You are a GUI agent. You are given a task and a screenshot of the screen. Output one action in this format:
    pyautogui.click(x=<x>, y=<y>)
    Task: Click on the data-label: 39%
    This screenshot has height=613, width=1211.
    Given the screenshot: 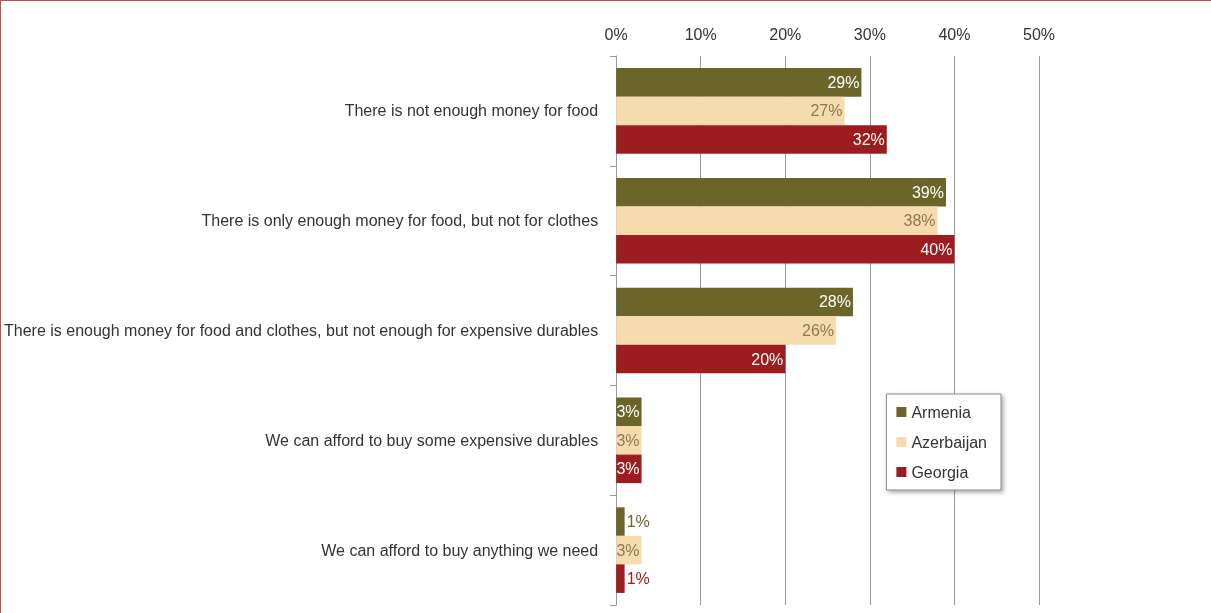 What is the action you would take?
    pyautogui.click(x=927, y=192)
    